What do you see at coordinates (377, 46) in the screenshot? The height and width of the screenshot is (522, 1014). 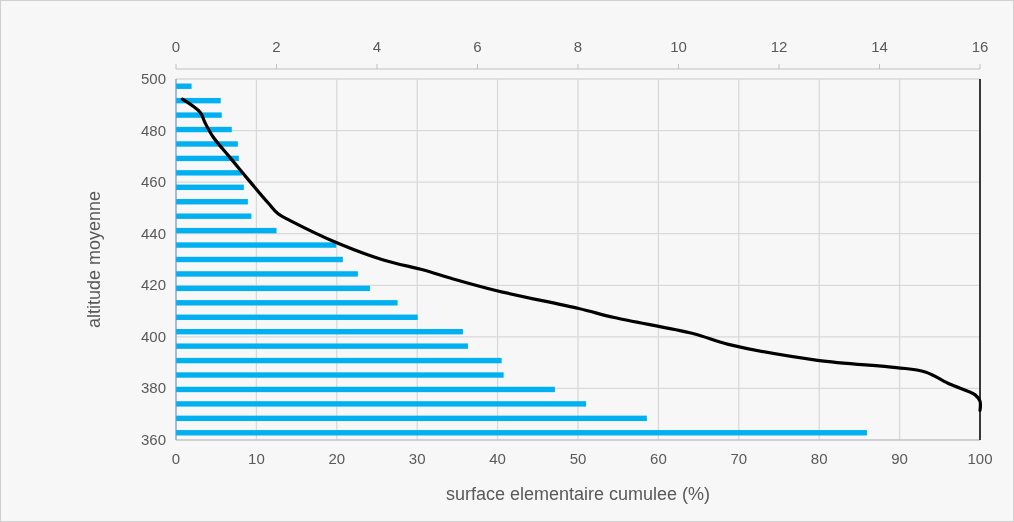 I see `x2-tick-label: 4` at bounding box center [377, 46].